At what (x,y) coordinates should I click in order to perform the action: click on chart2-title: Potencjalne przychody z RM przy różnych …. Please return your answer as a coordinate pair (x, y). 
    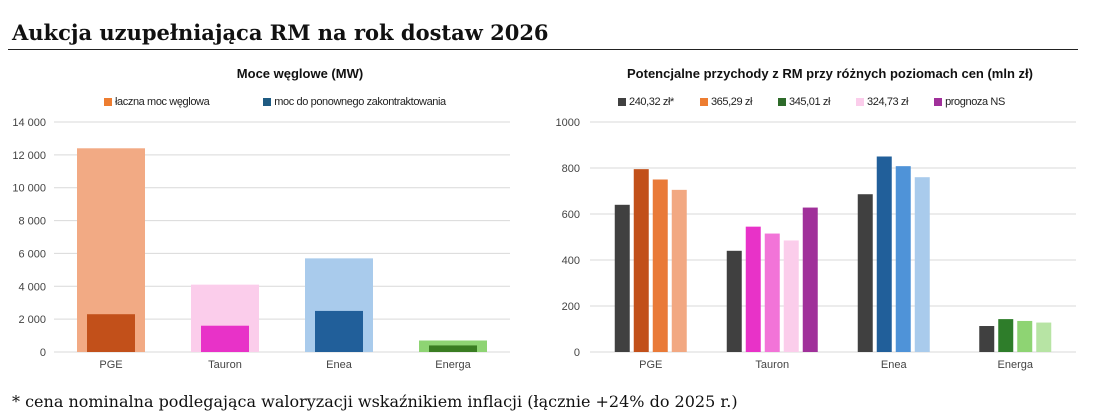
    Looking at the image, I should click on (830, 73).